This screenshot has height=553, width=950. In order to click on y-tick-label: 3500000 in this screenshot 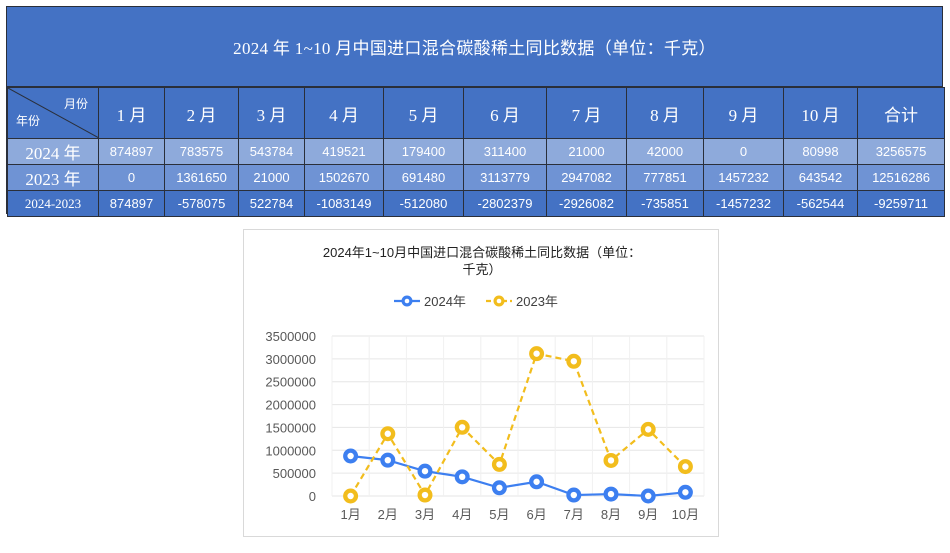, I will do `click(290, 336)`.